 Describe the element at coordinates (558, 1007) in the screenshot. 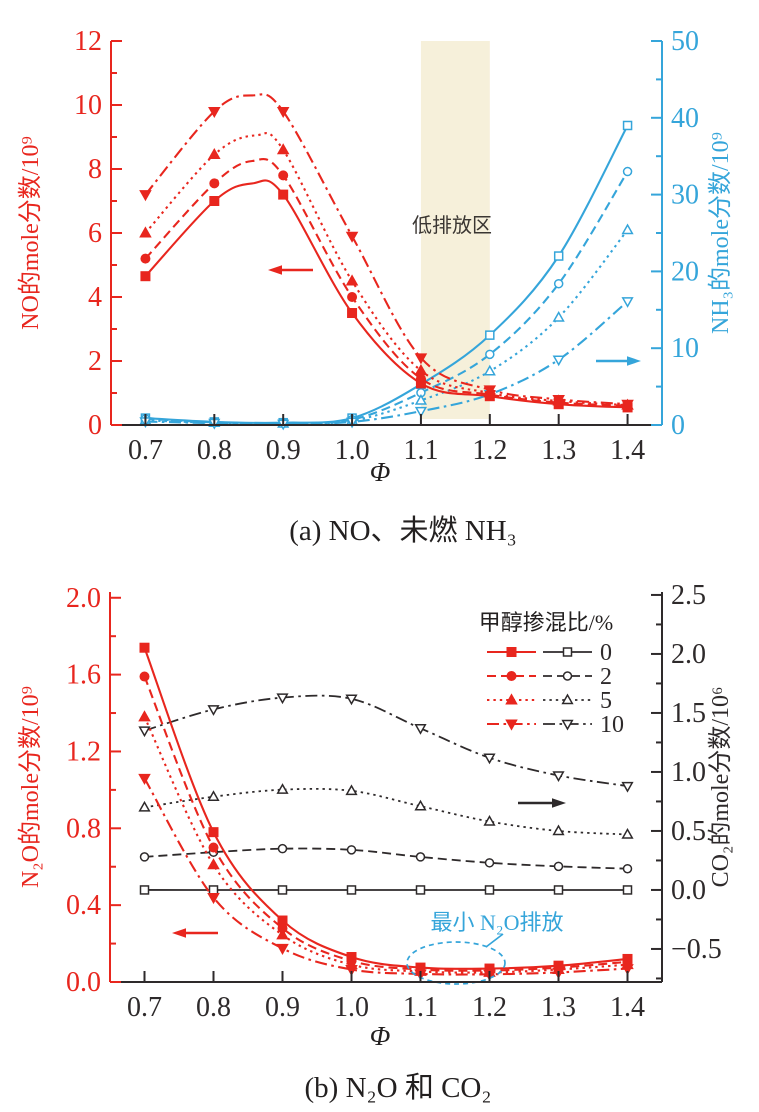

I see `x-tick-label: 1.3` at that location.